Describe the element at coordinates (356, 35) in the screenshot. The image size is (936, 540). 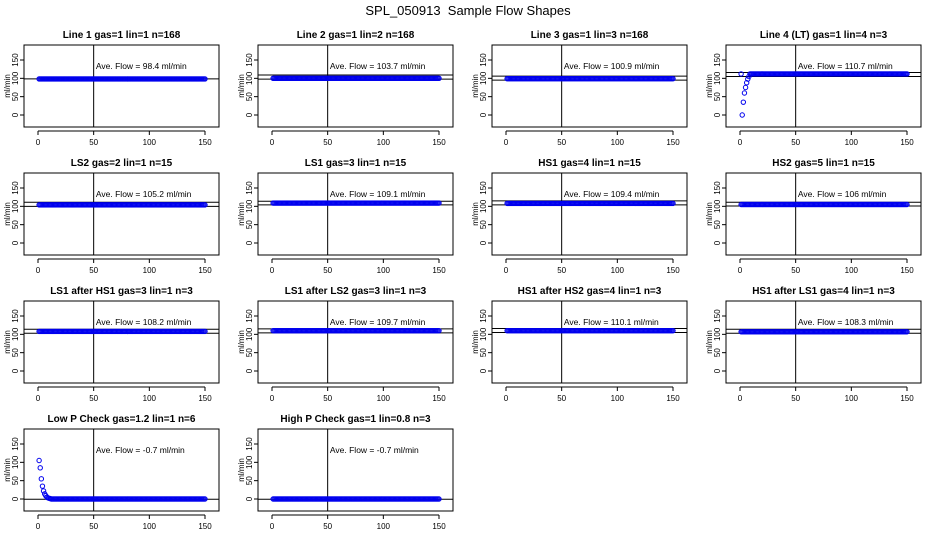
I see `panel-title: Line 2 gas=1 lin=2 n=168` at that location.